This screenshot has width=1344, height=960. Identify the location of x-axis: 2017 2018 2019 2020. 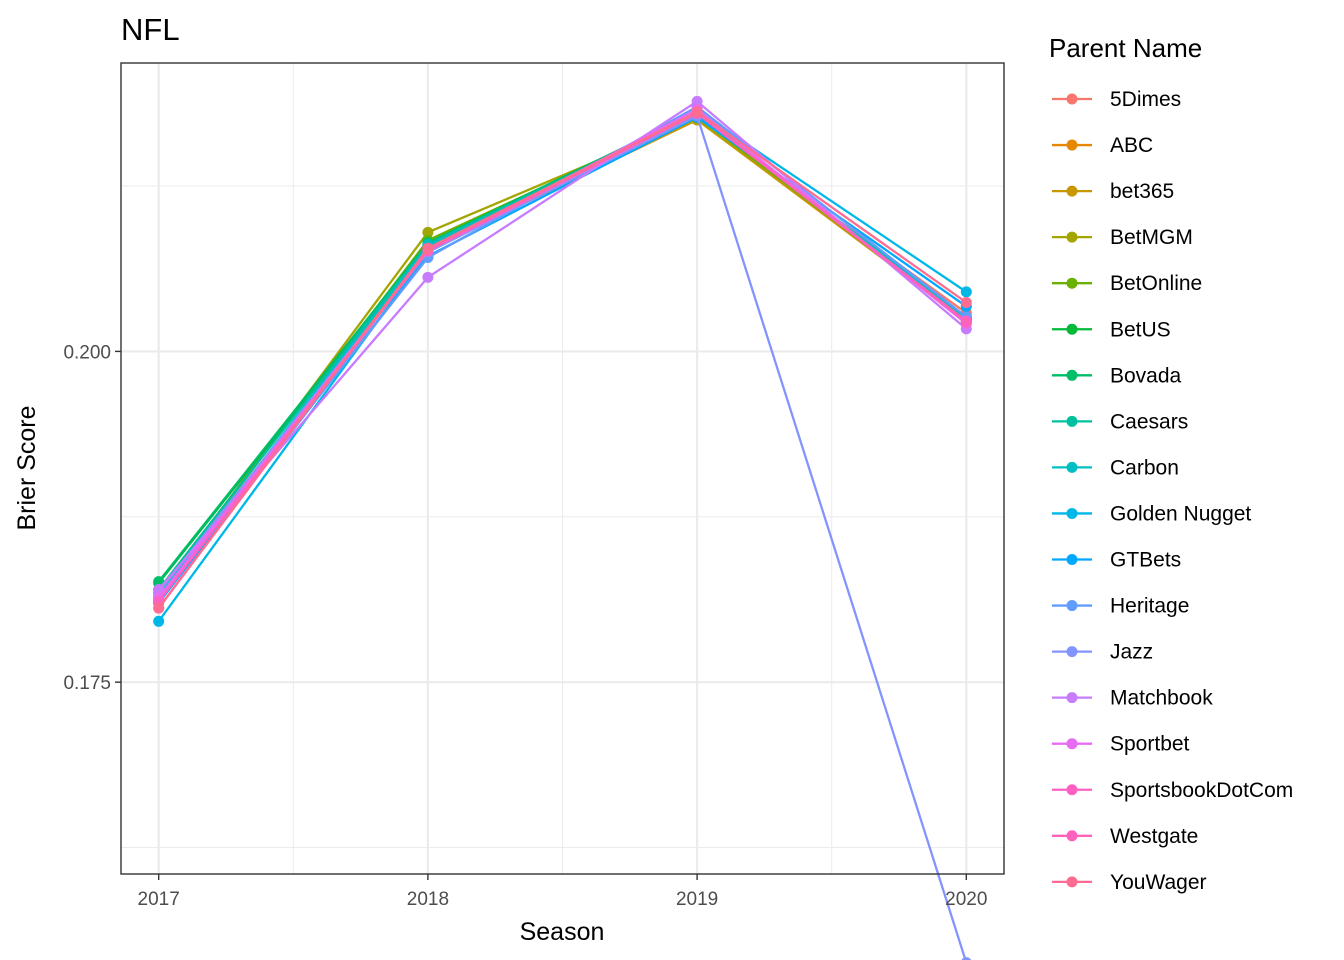
(562, 892).